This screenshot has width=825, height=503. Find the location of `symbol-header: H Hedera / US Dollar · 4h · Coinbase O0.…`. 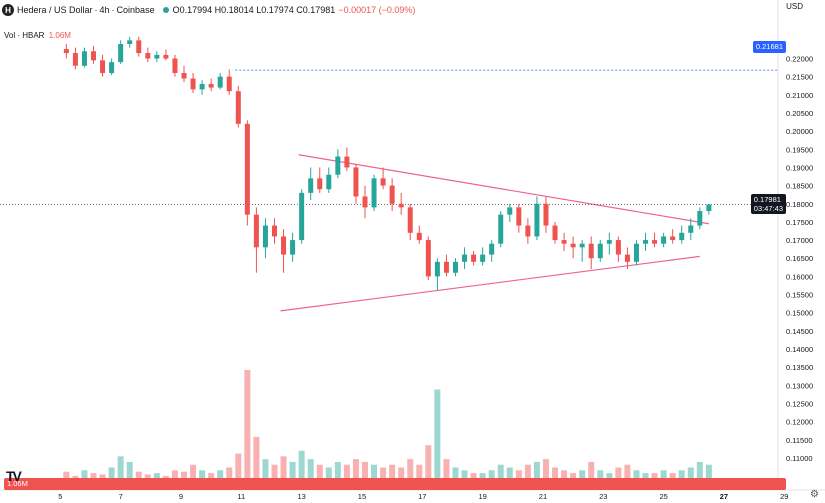

symbol-header: H Hedera / US Dollar · 4h · Coinbase O0.… is located at coordinates (208, 10).